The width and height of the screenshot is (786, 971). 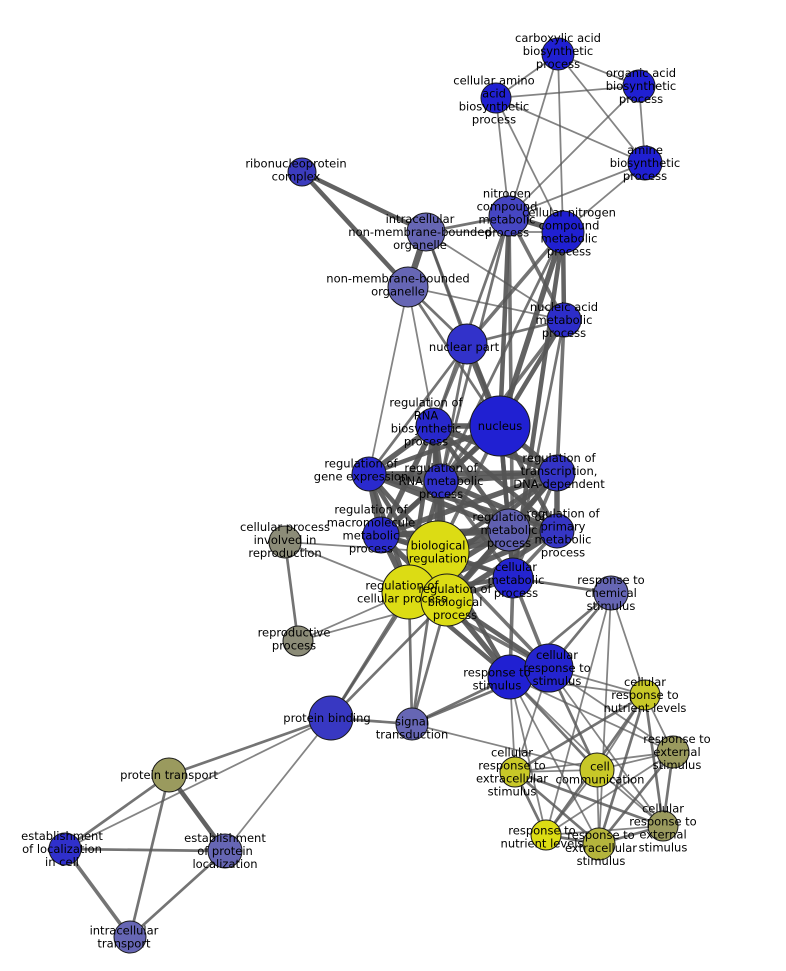 What do you see at coordinates (408, 287) in the screenshot?
I see `graph-node: non-membrane-bounded organelle` at bounding box center [408, 287].